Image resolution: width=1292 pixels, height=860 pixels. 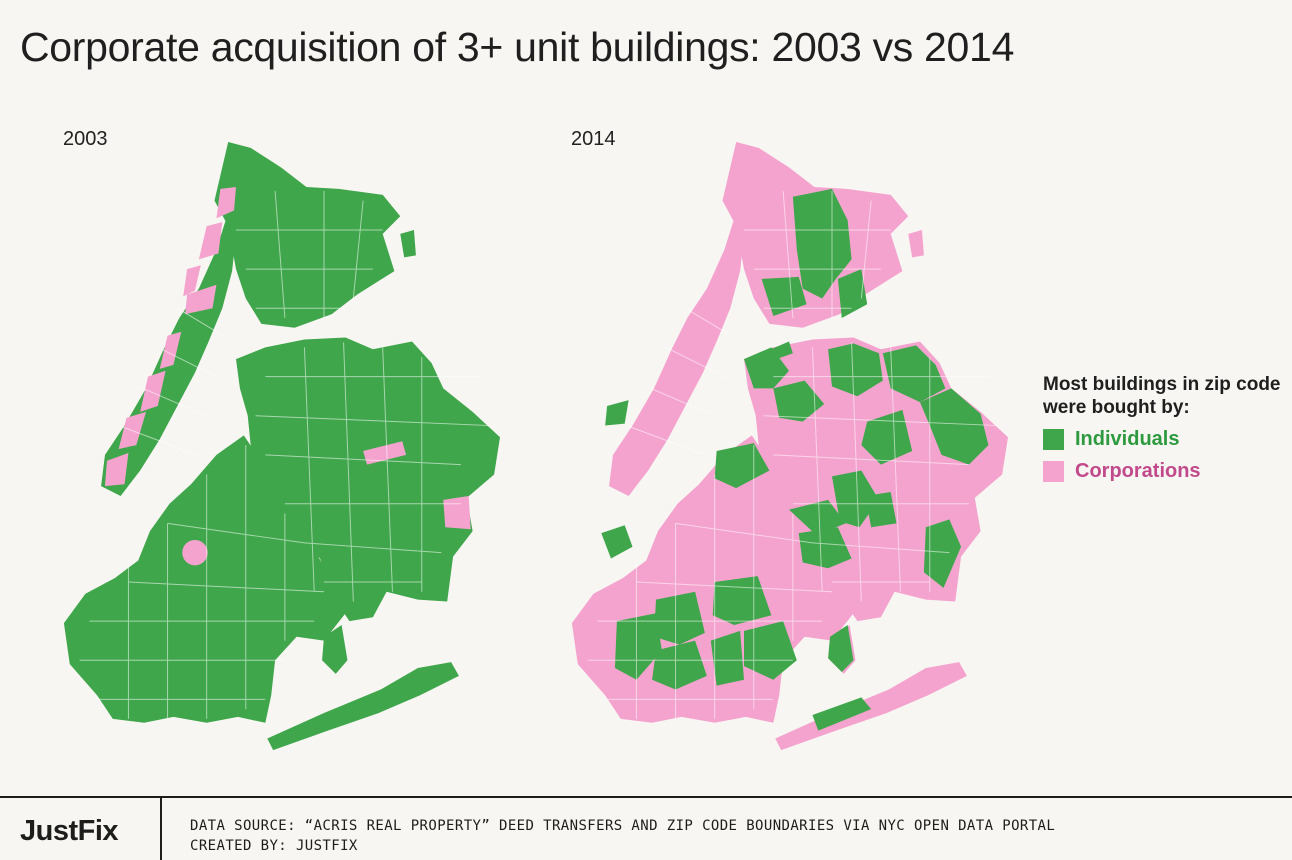 What do you see at coordinates (1138, 471) in the screenshot?
I see `legend-label-corporations: Corporations` at bounding box center [1138, 471].